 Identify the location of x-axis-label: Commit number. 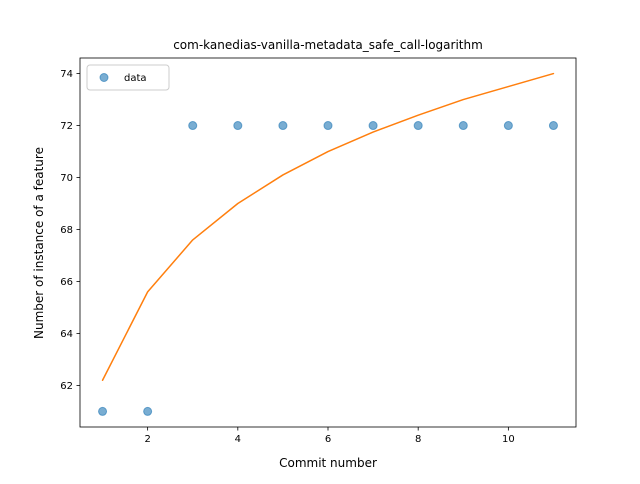
(328, 463).